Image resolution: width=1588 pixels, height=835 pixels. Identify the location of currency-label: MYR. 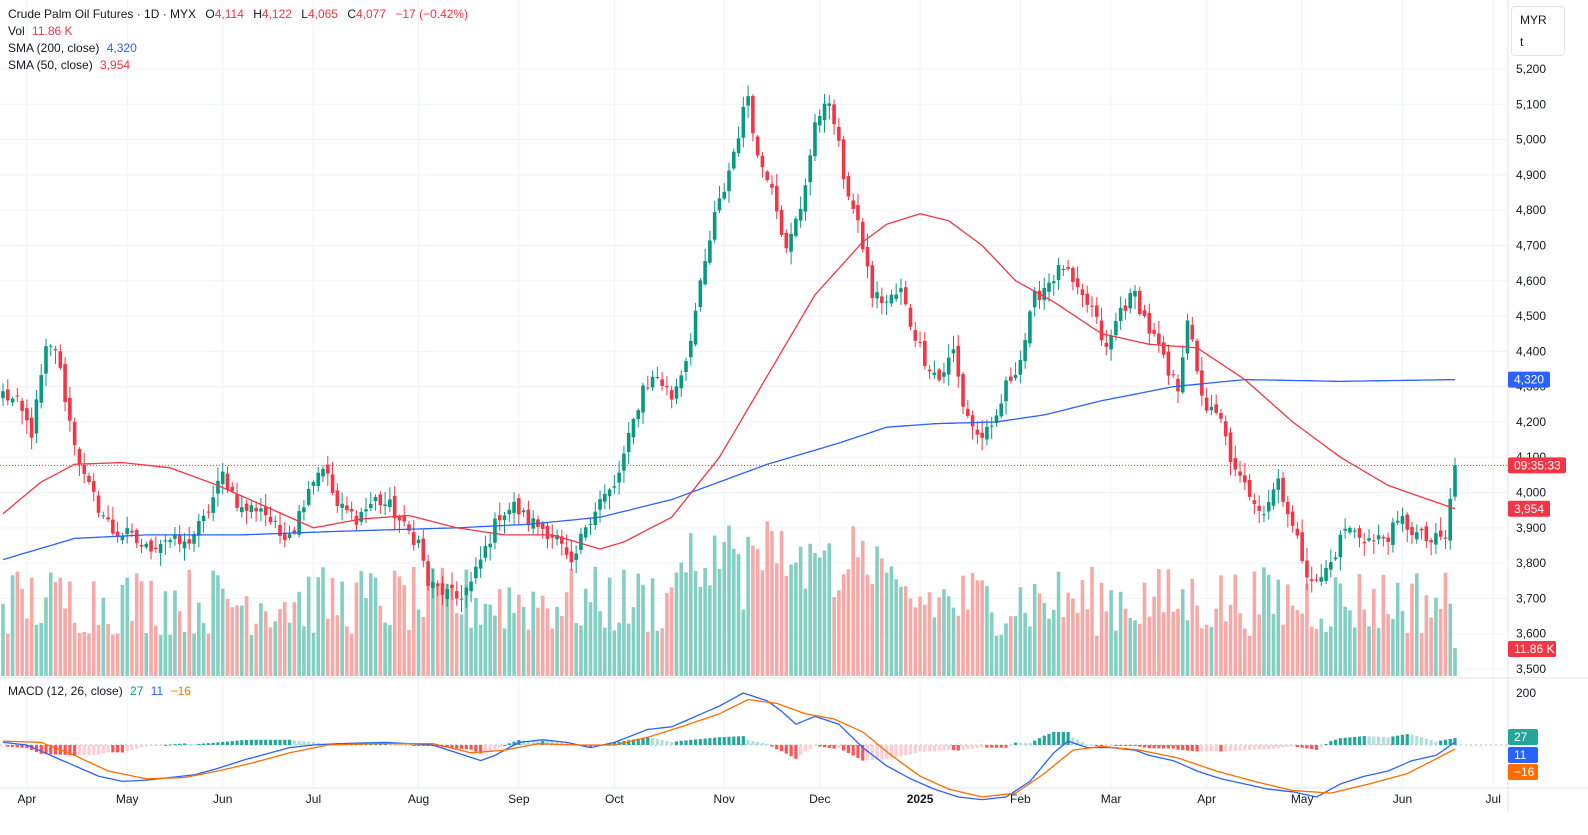
(1533, 20).